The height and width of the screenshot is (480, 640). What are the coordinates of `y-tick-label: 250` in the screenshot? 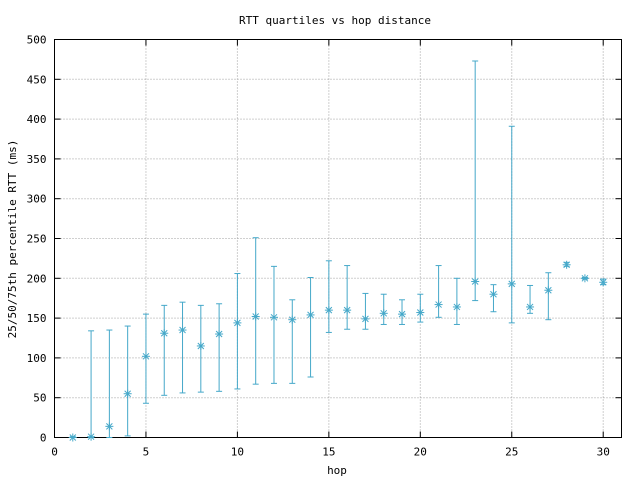 It's located at (37, 239).